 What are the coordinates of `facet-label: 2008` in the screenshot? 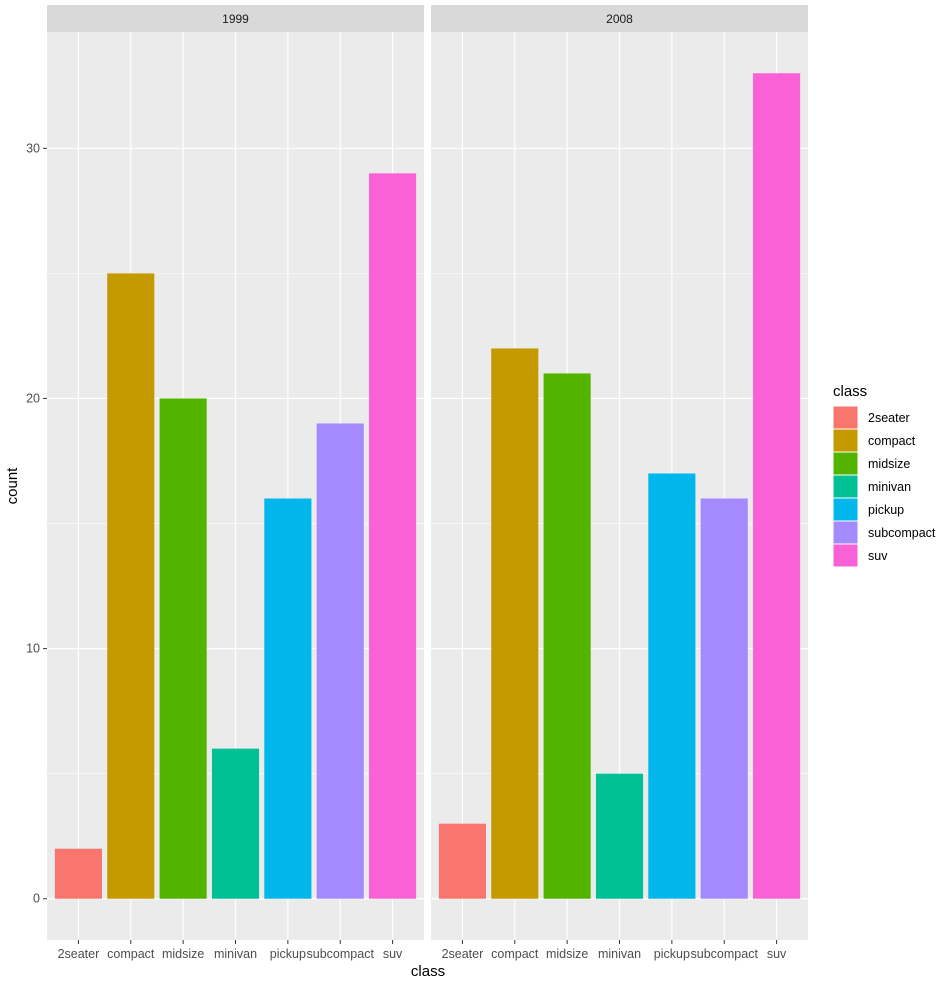 It's located at (619, 19).